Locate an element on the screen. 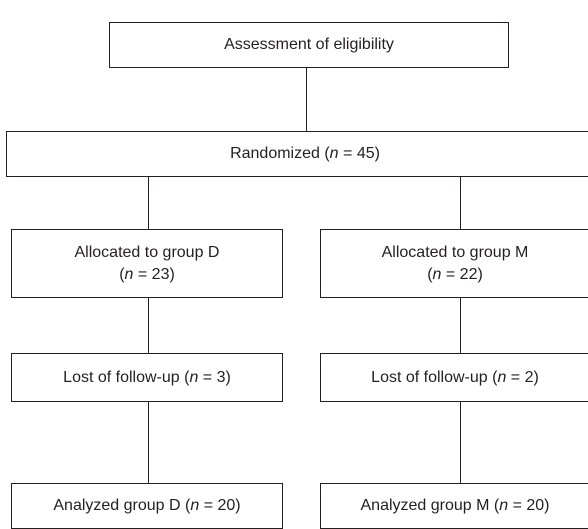 Image resolution: width=588 pixels, height=529 pixels. lost-group-m-label: Lost of follow-up (n = 2) is located at coordinates (455, 377).